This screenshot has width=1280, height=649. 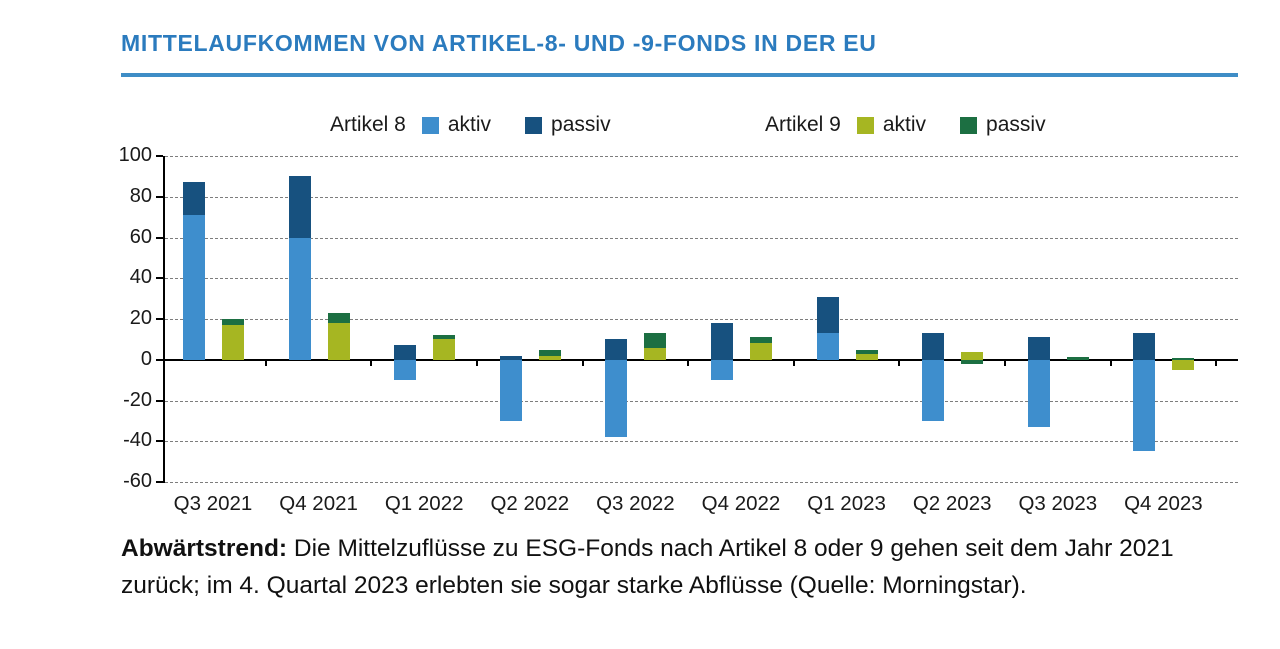 What do you see at coordinates (137, 481) in the screenshot?
I see `y-axis-label: -60` at bounding box center [137, 481].